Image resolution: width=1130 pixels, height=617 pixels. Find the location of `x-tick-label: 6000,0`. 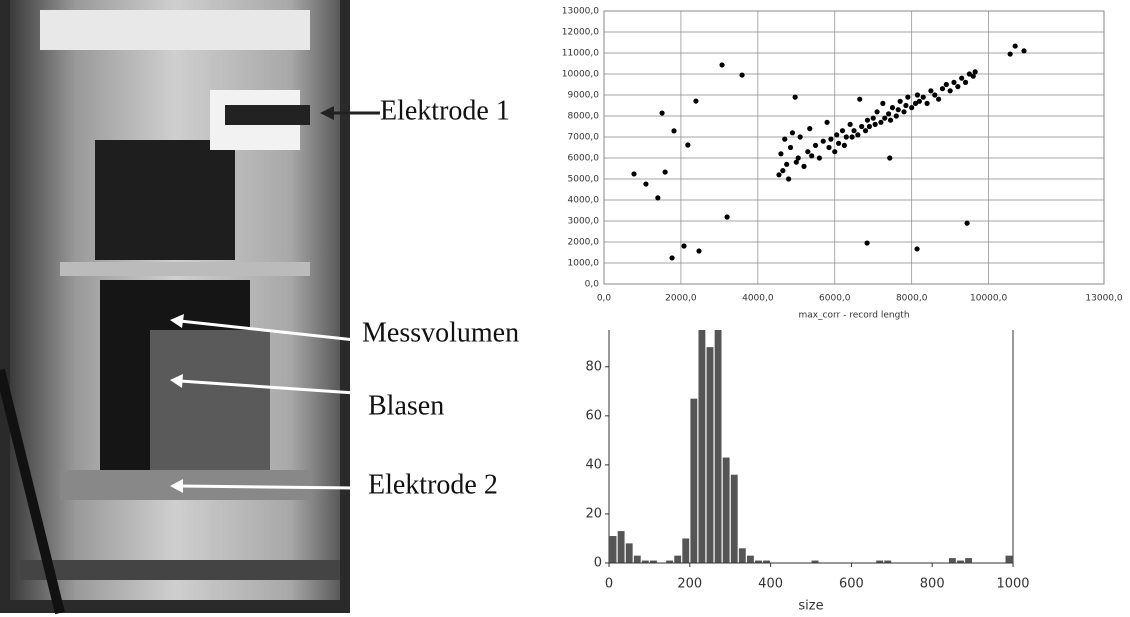

x-tick-label: 6000,0 is located at coordinates (835, 299).